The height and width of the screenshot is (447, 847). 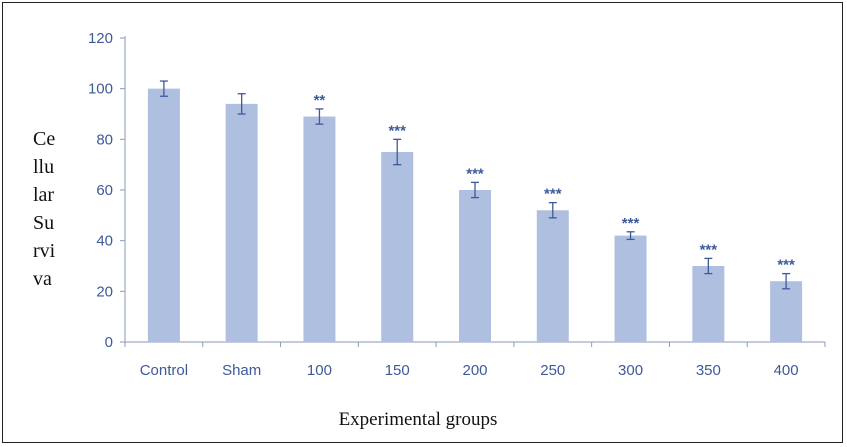 I want to click on y-axis-label-line: va, so click(x=42, y=279).